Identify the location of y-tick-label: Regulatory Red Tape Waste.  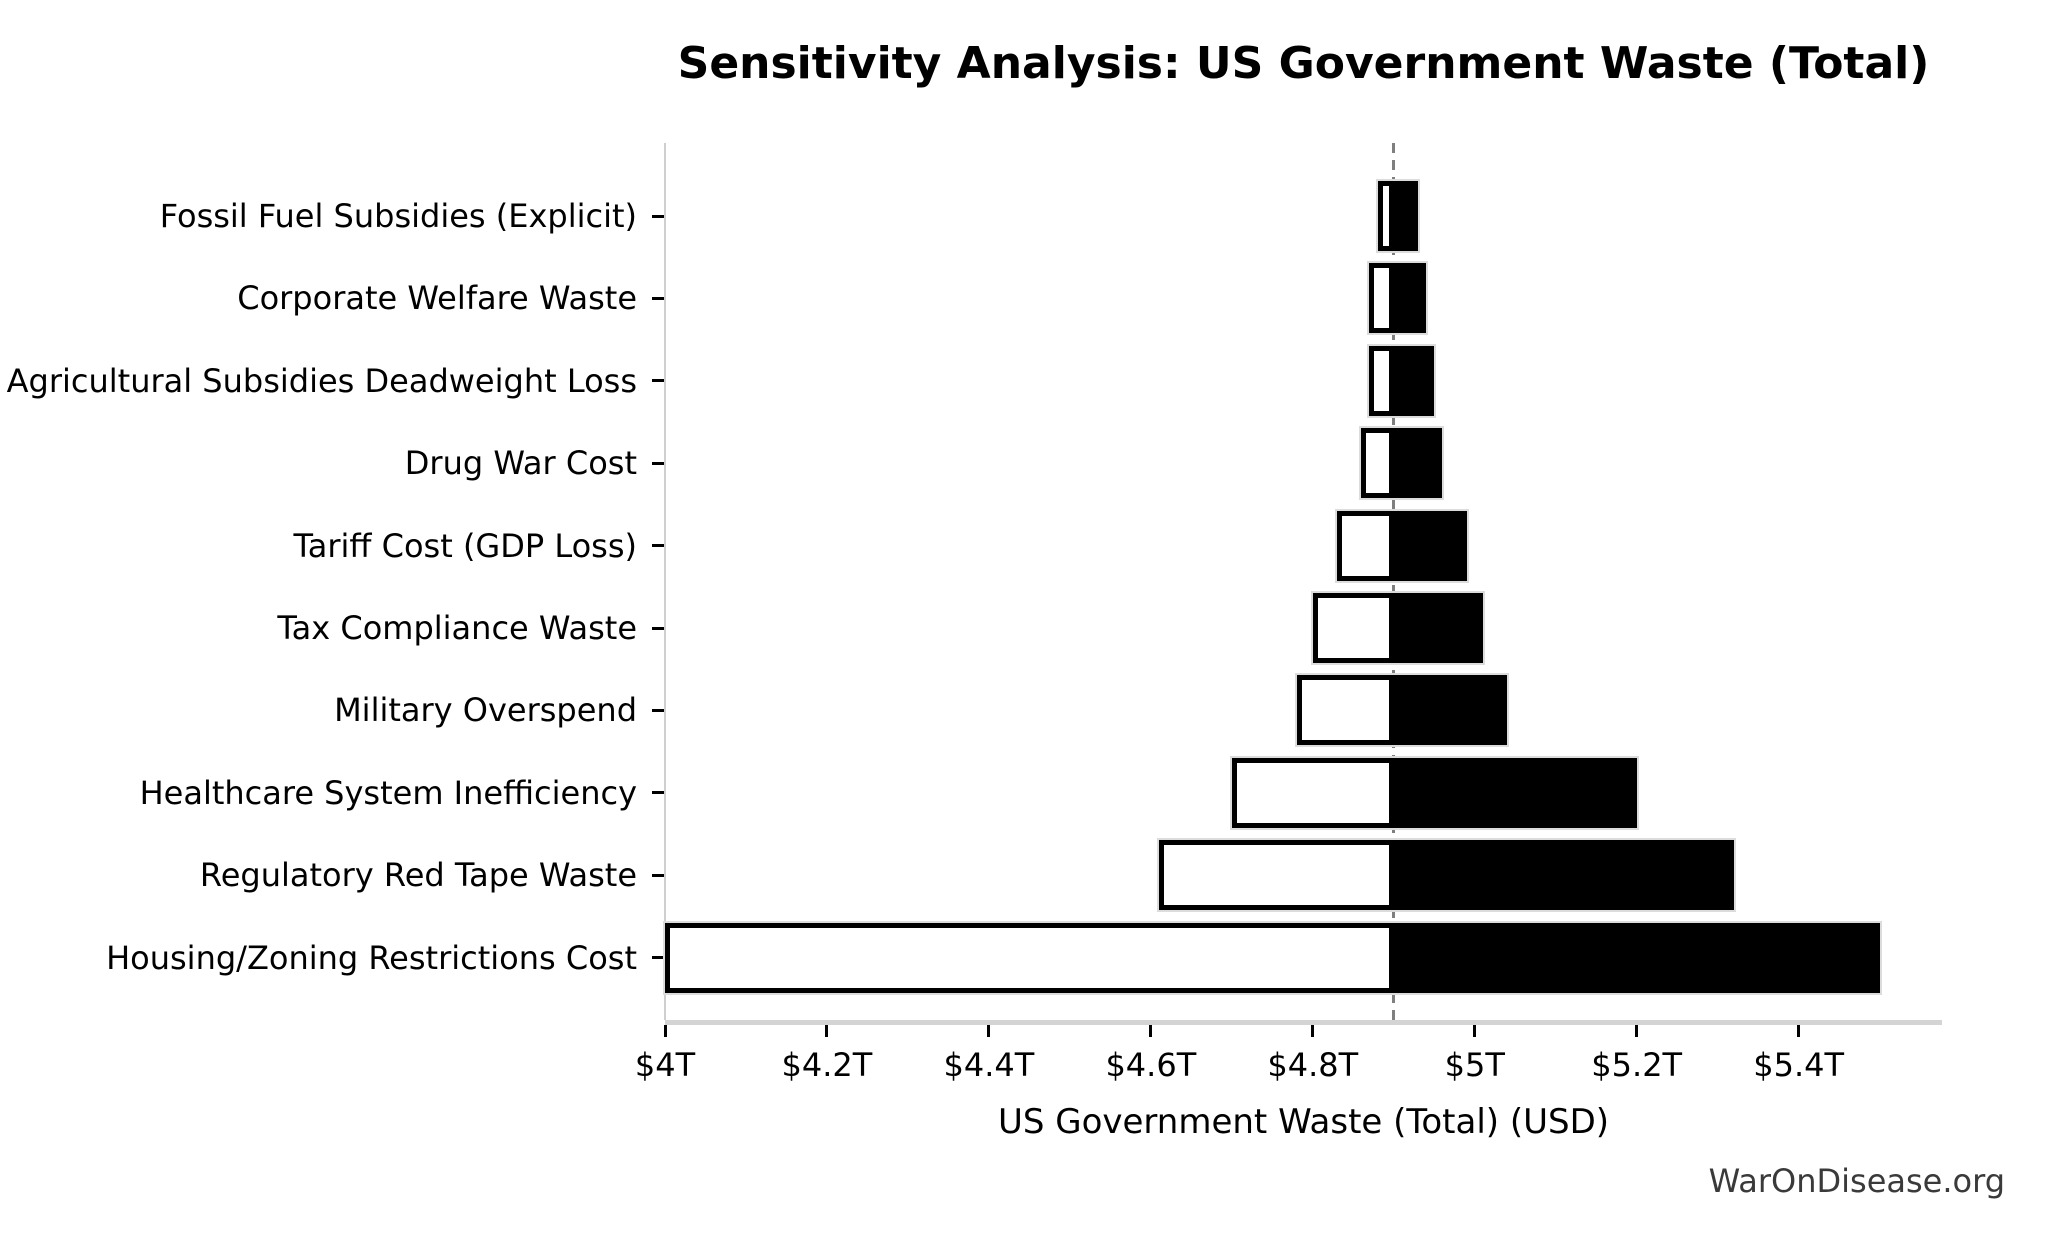
(418, 875).